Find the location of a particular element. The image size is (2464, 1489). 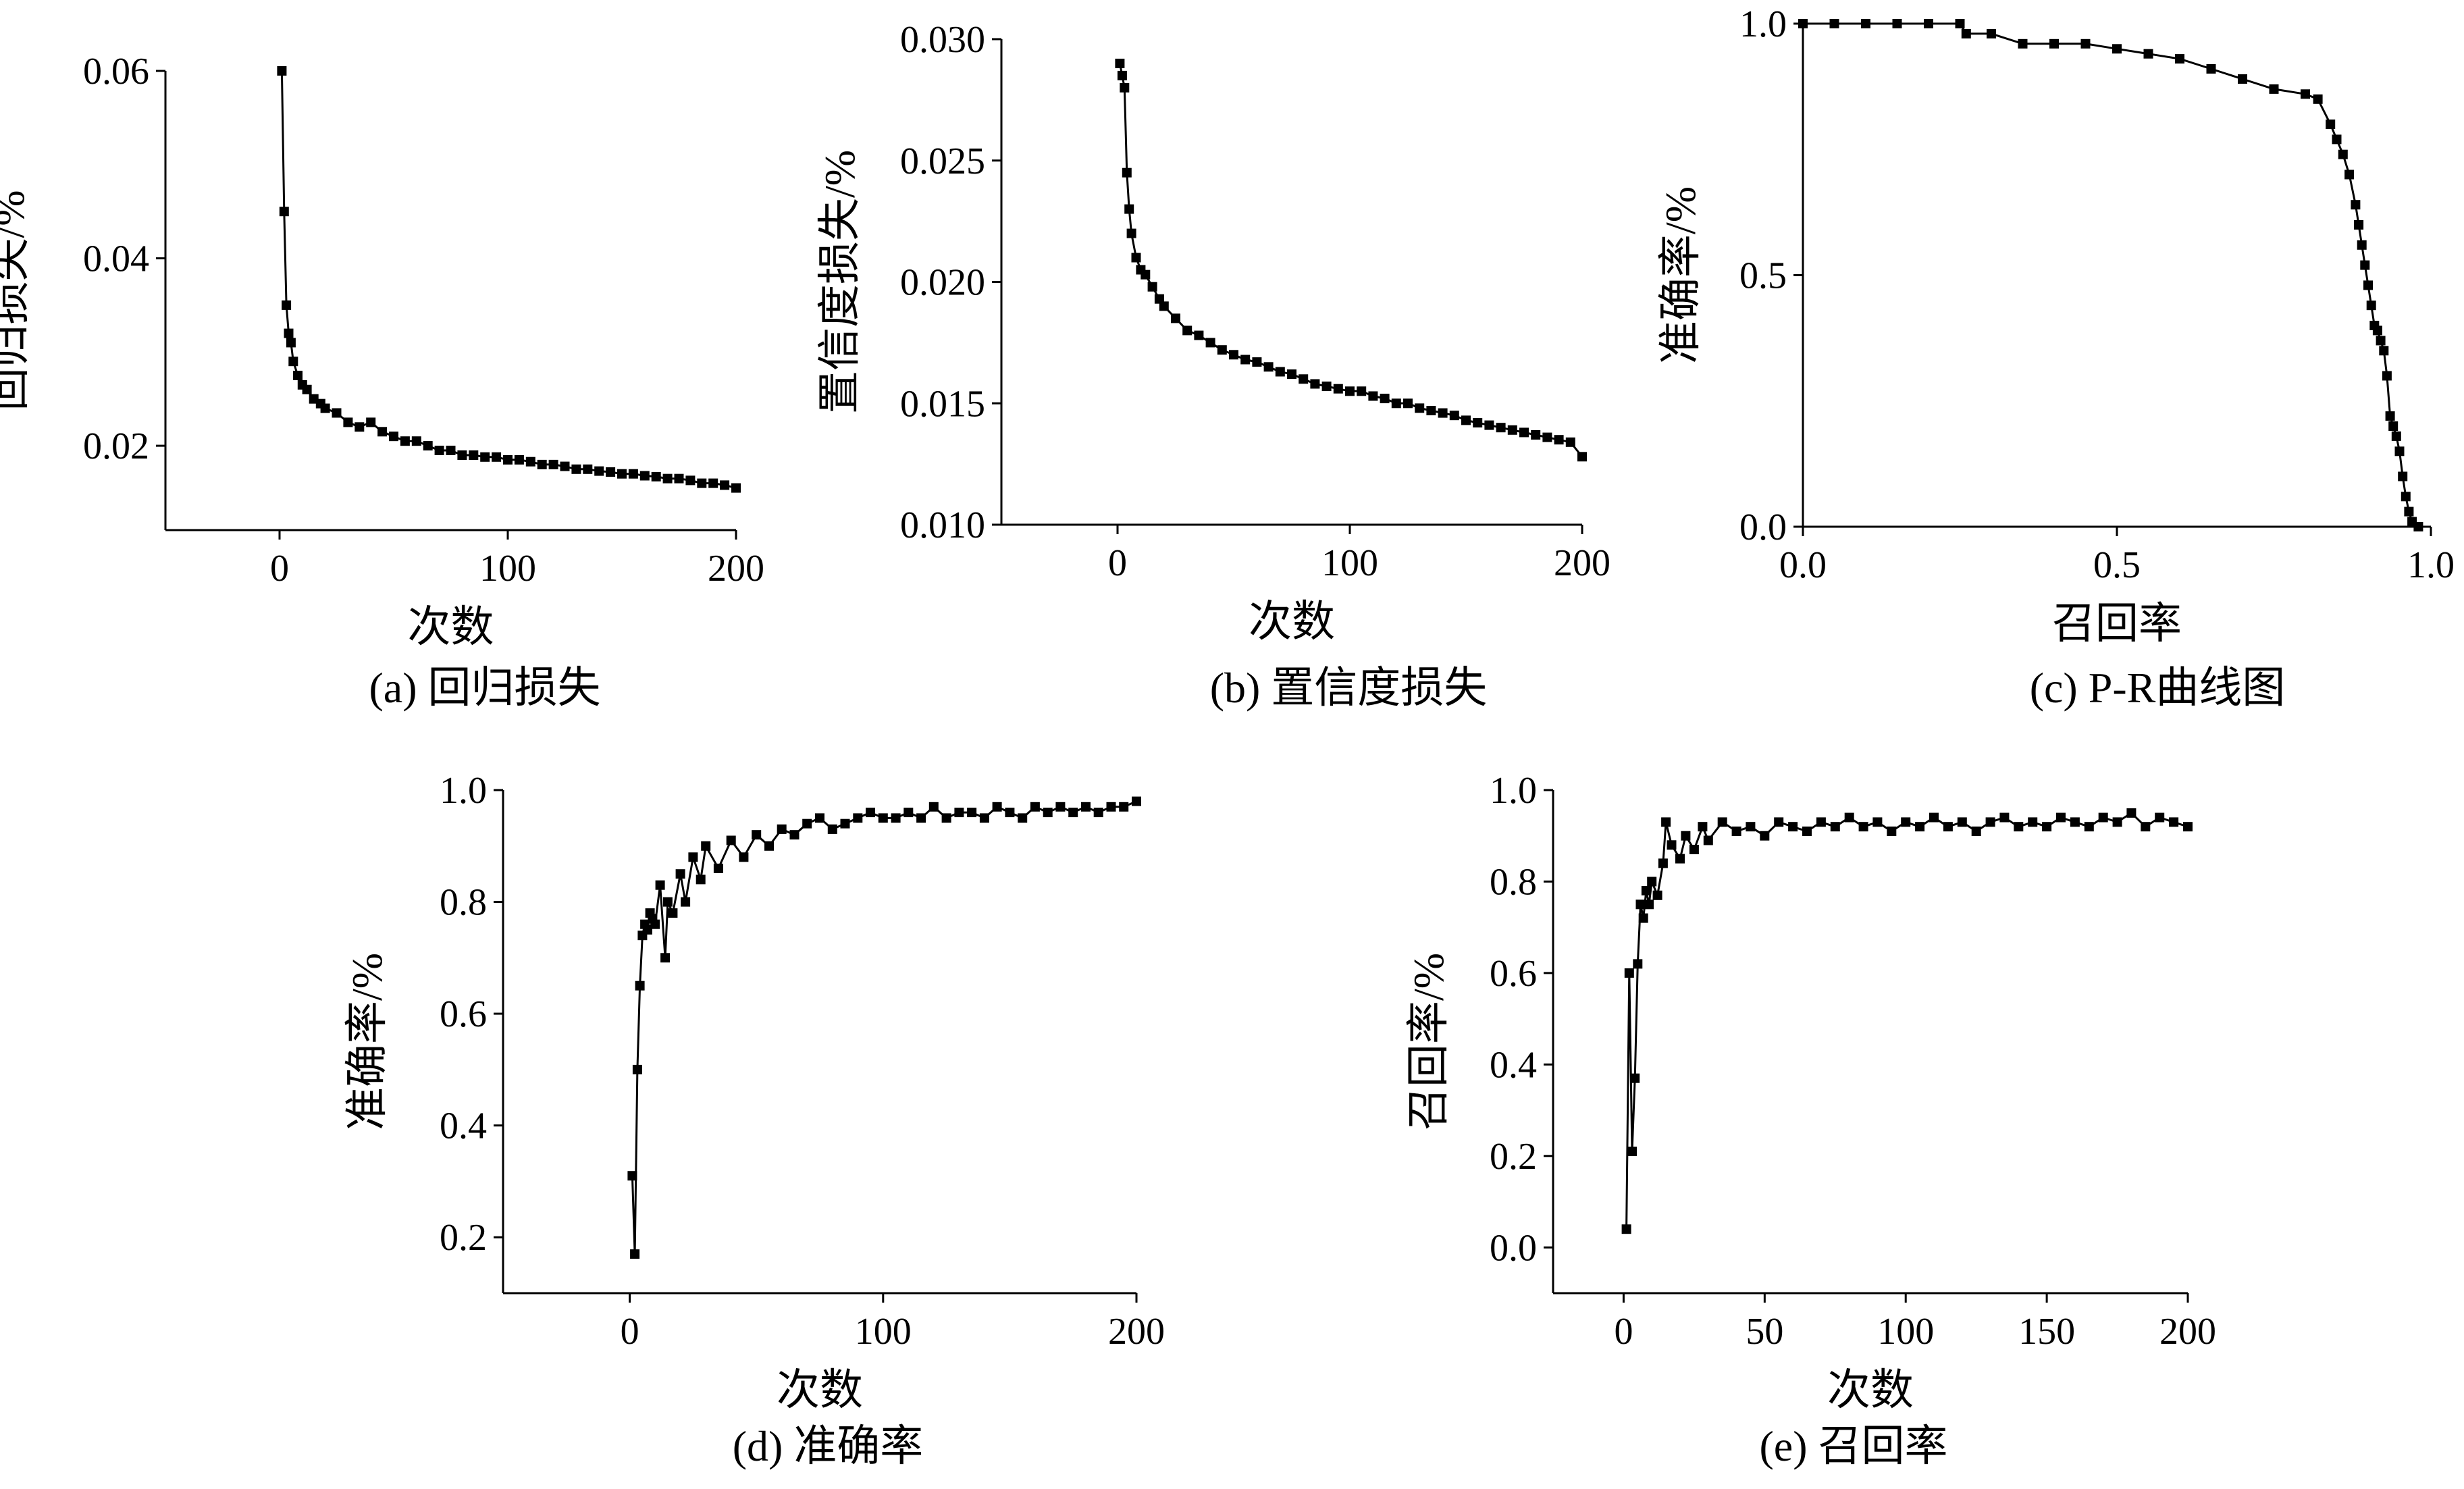

y-tick-label: 0.2 is located at coordinates (1513, 1157).